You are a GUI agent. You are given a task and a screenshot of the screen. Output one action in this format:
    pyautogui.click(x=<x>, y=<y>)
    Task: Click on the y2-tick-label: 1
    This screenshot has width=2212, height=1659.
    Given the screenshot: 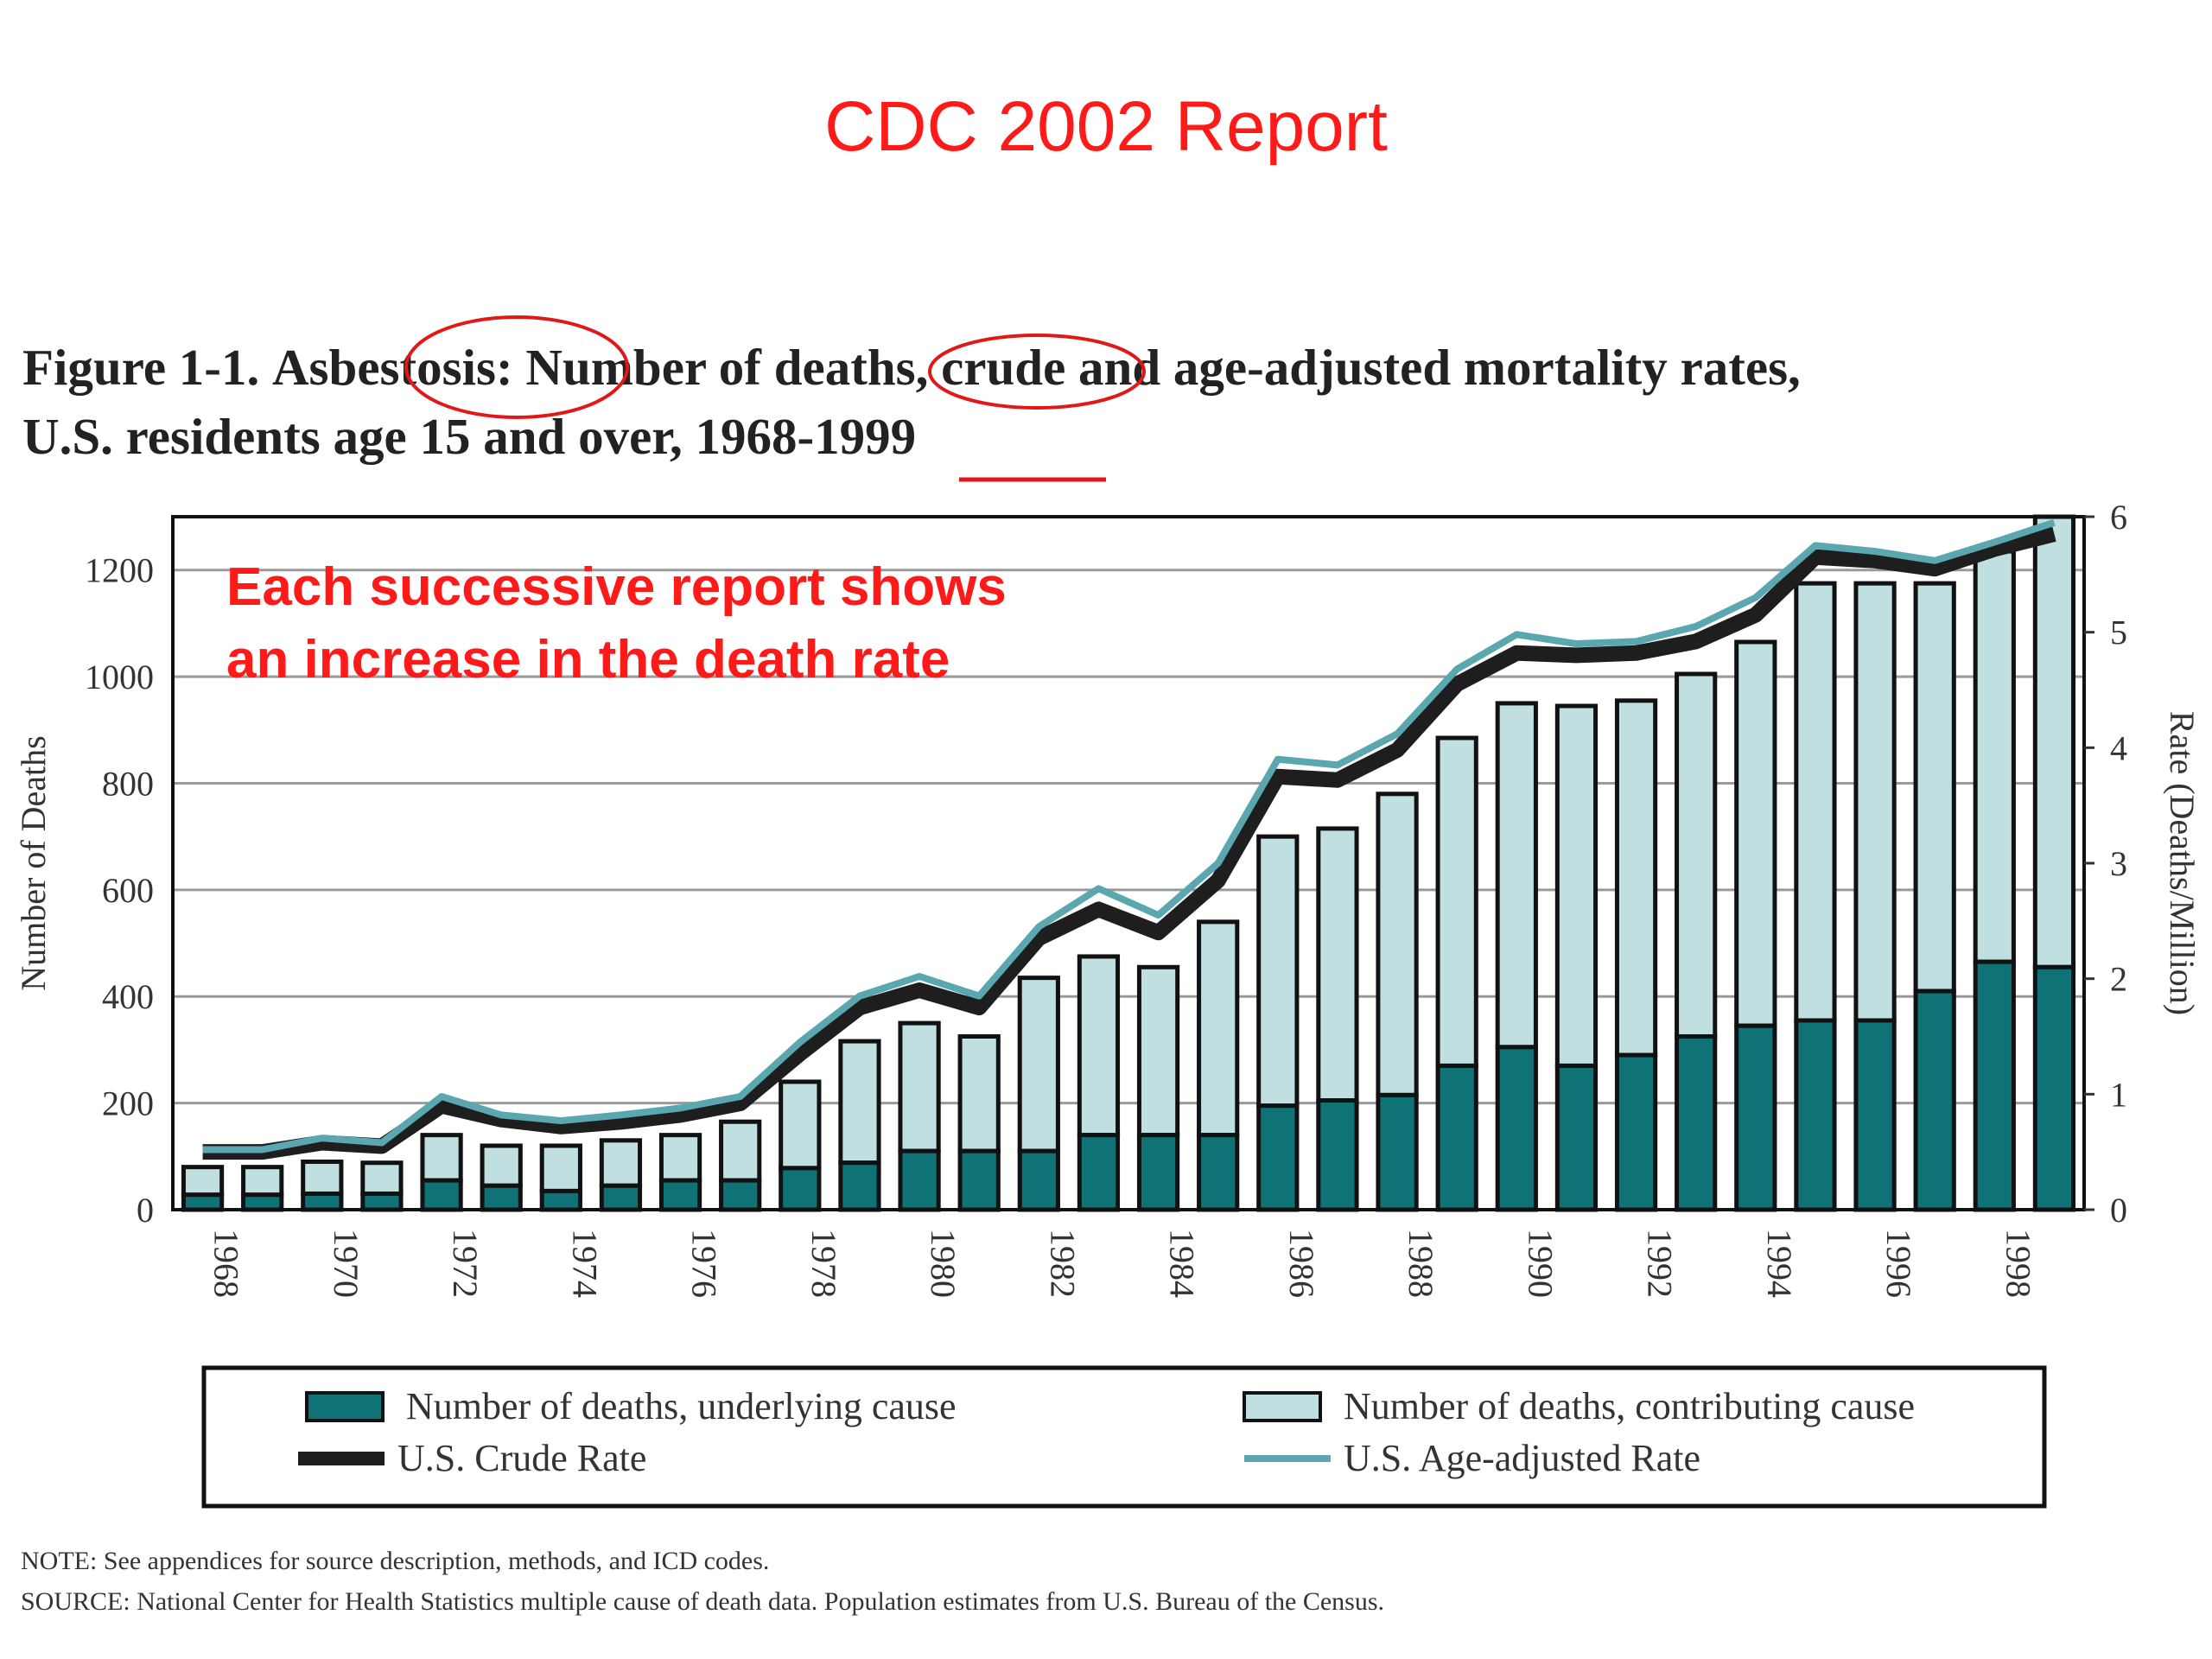 What is the action you would take?
    pyautogui.click(x=2118, y=1094)
    